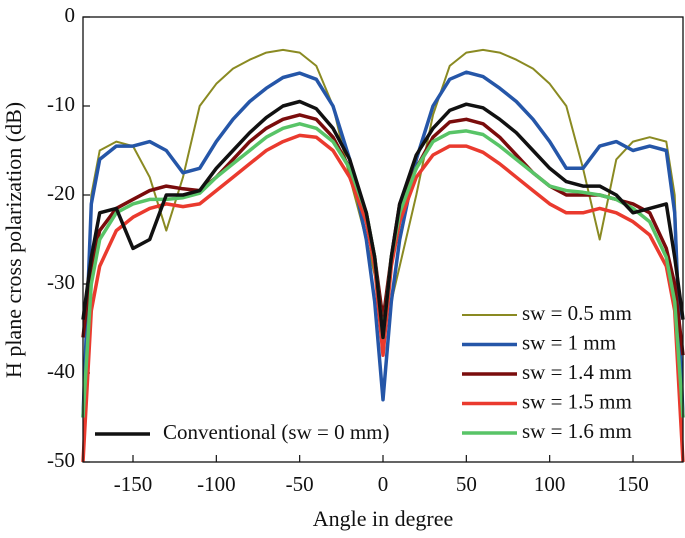  Describe the element at coordinates (383, 484) in the screenshot. I see `x-tick-label: 0` at that location.